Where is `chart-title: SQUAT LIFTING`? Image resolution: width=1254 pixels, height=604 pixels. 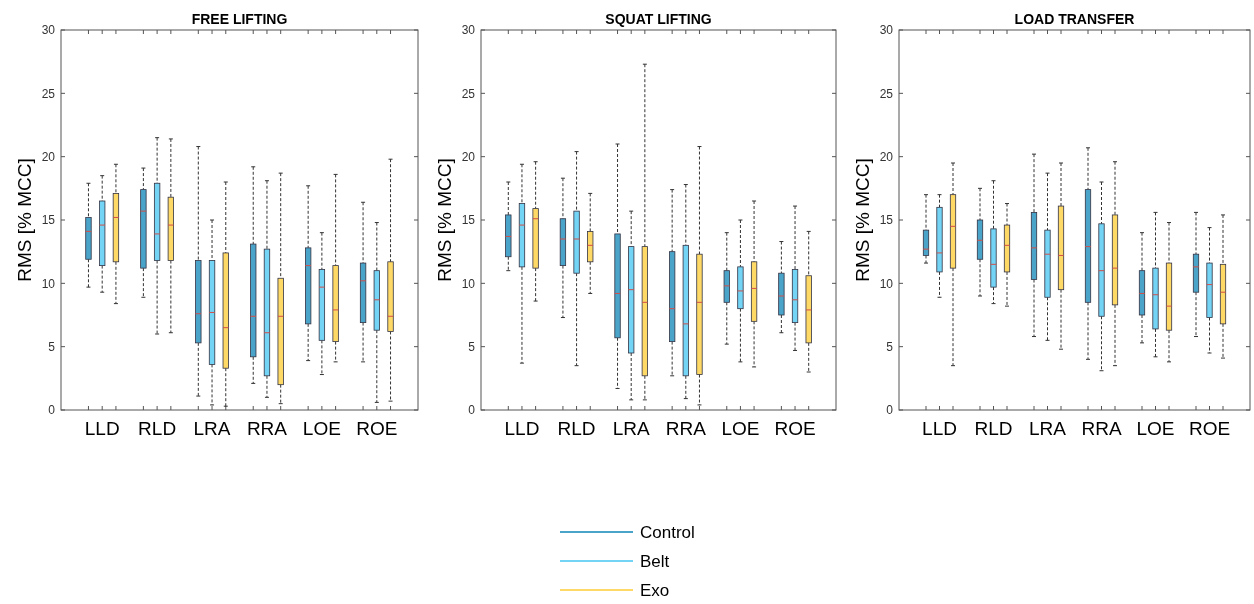
chart-title: SQUAT LIFTING is located at coordinates (658, 19).